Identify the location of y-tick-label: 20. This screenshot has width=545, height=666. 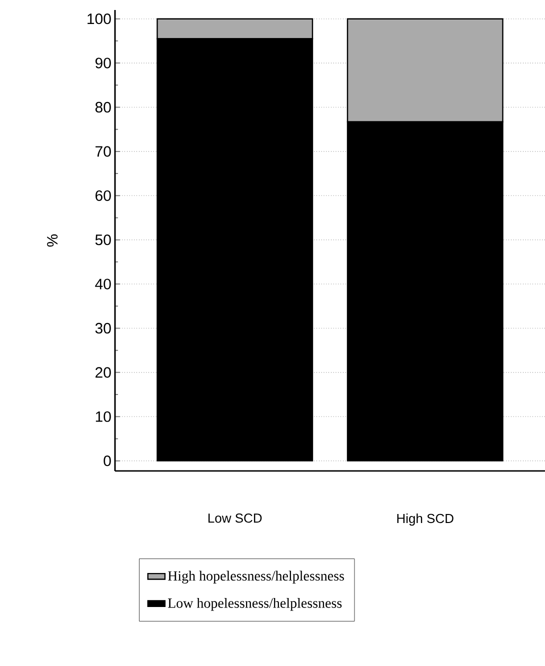
(103, 372).